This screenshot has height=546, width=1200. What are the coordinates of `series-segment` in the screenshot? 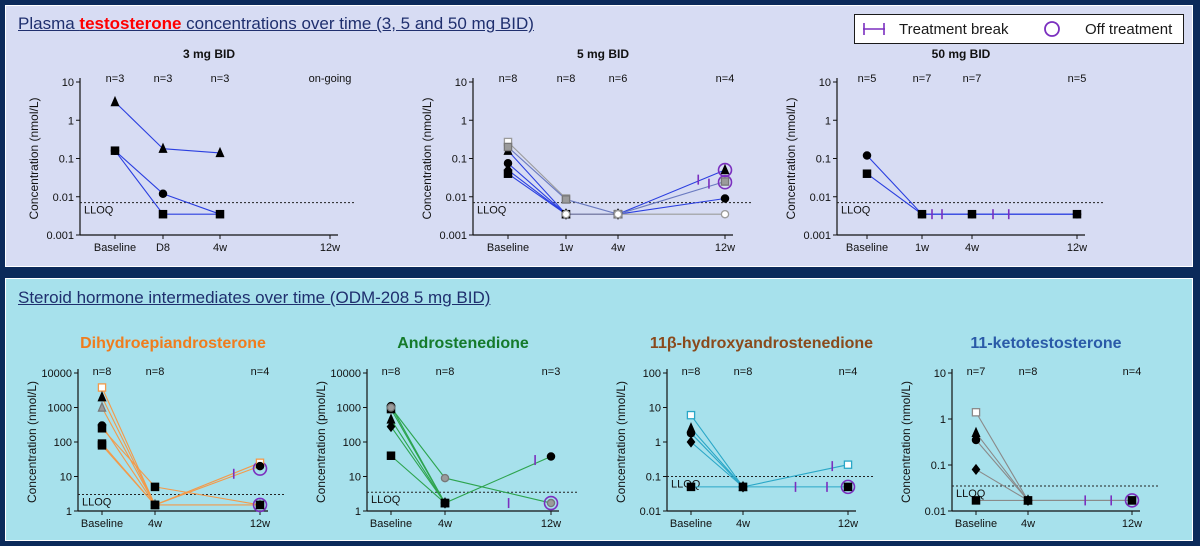 It's located at (191, 204).